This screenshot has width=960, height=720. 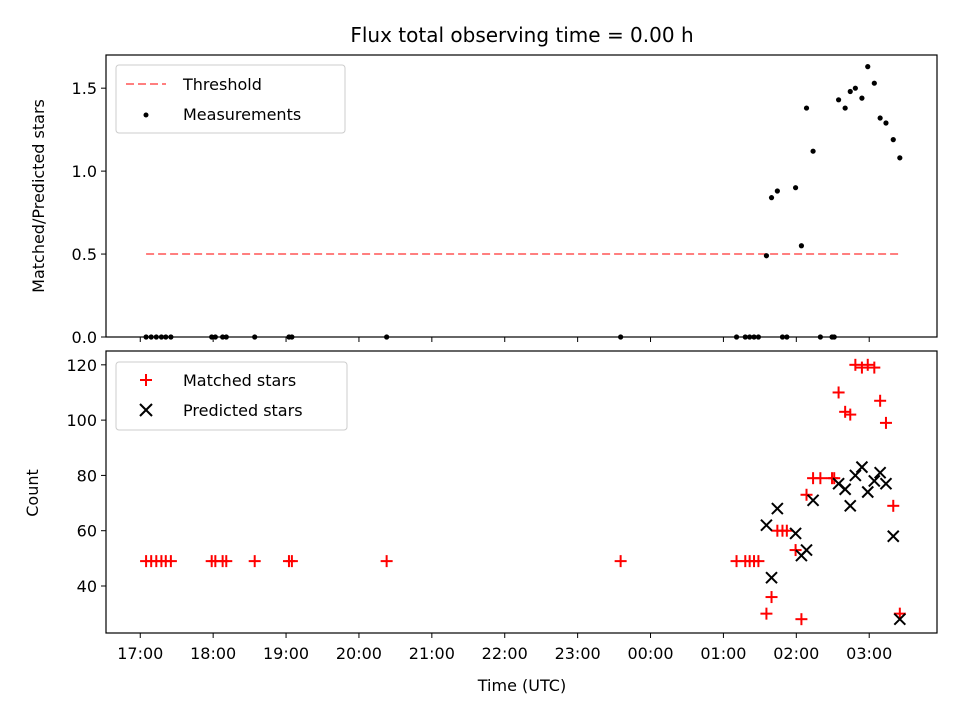 I want to click on x-tick-label: 03:00, so click(x=869, y=653).